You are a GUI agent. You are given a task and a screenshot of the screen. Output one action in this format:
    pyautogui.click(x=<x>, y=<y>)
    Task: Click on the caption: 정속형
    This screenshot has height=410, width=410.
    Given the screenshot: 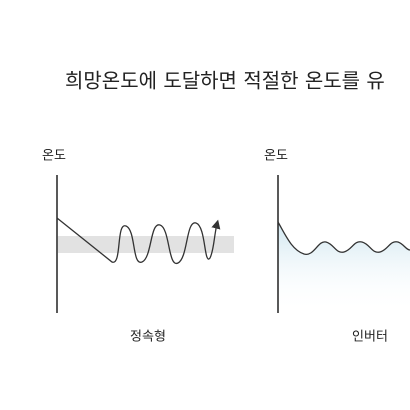 What is the action you would take?
    pyautogui.click(x=148, y=337)
    